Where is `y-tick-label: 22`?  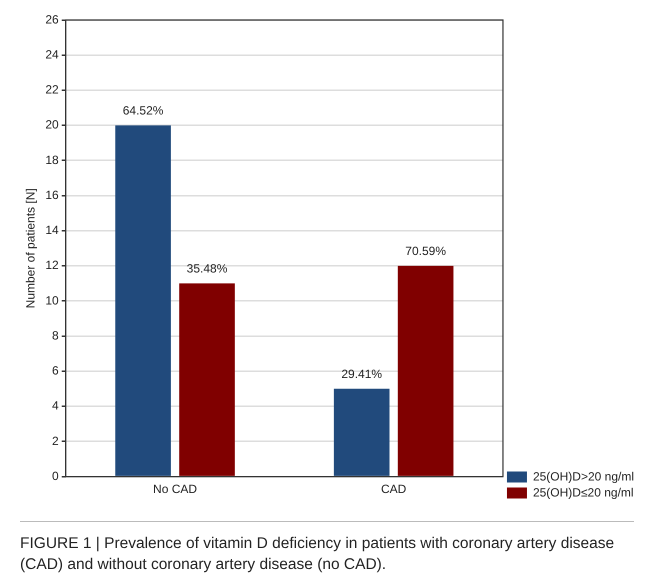 y-tick-label: 22 is located at coordinates (52, 89).